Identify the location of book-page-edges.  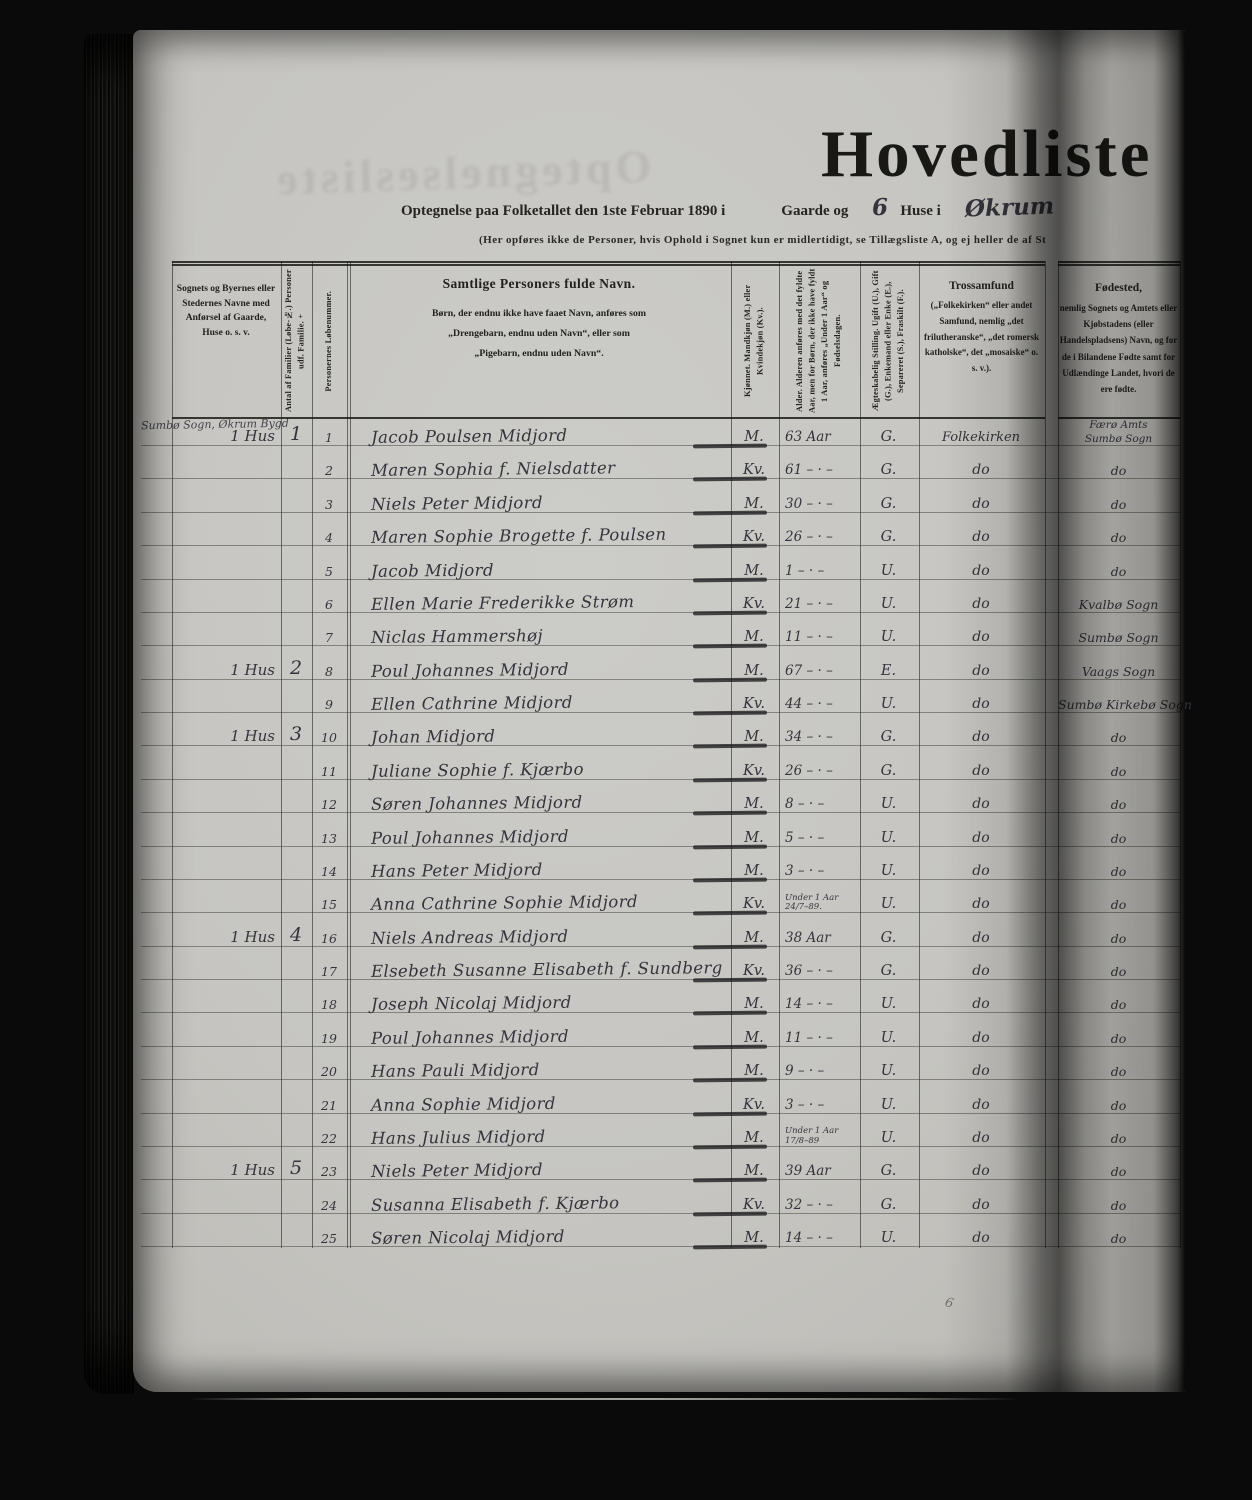
(109, 714).